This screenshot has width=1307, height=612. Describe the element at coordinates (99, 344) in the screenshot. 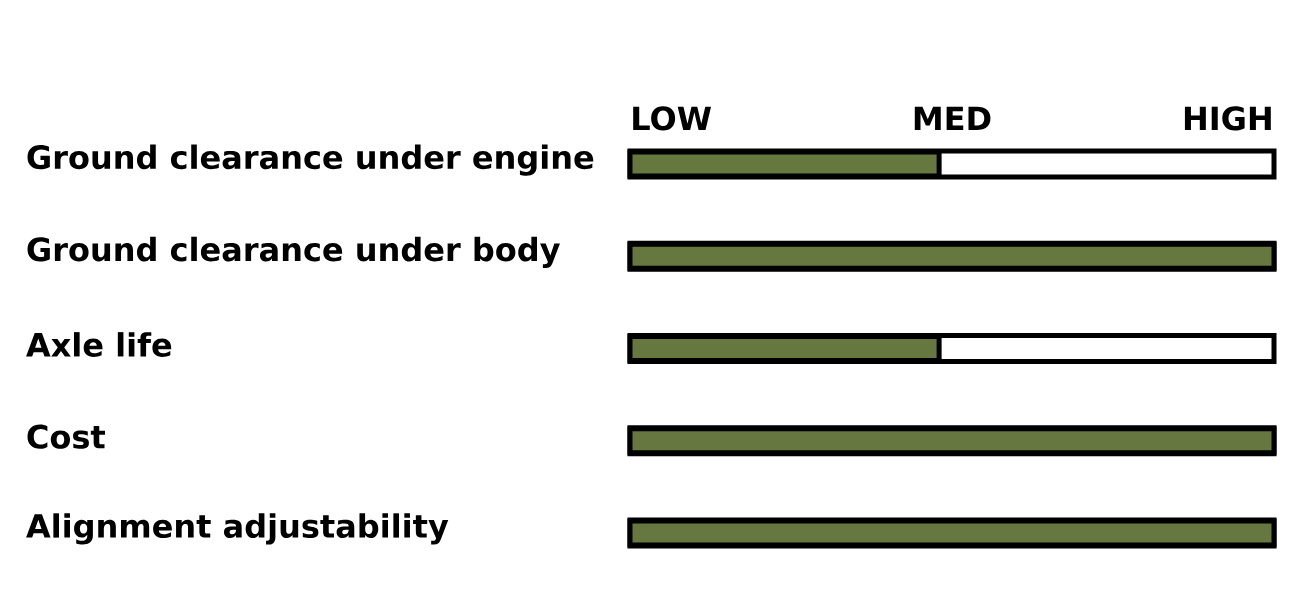

I see `y-tick-label: Axle life` at that location.